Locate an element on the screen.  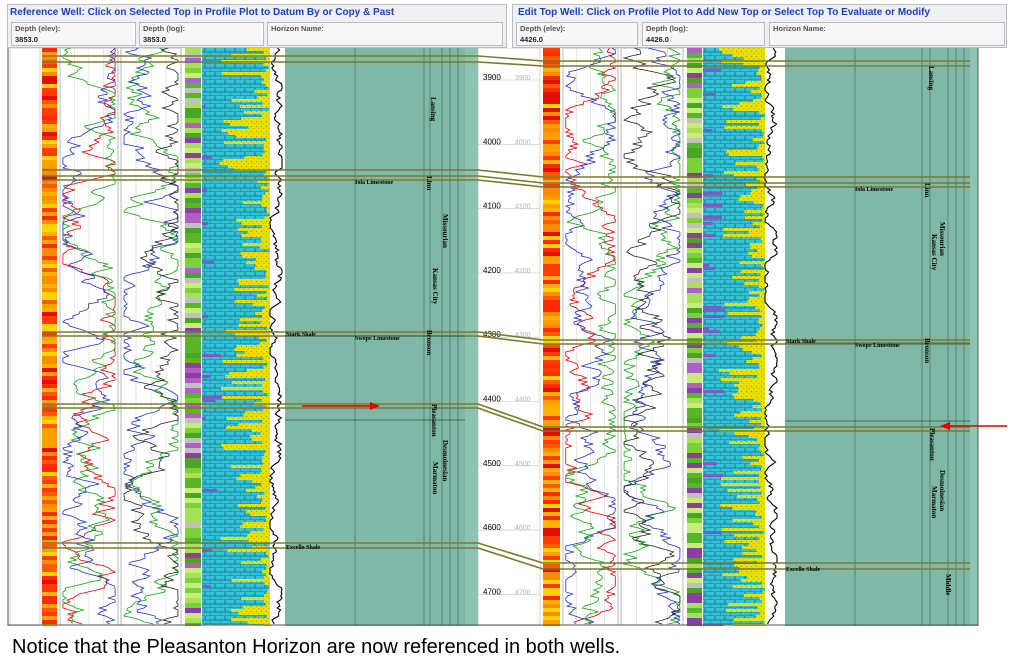
depth-tick-ghost-label: 4400 is located at coordinates (523, 400).